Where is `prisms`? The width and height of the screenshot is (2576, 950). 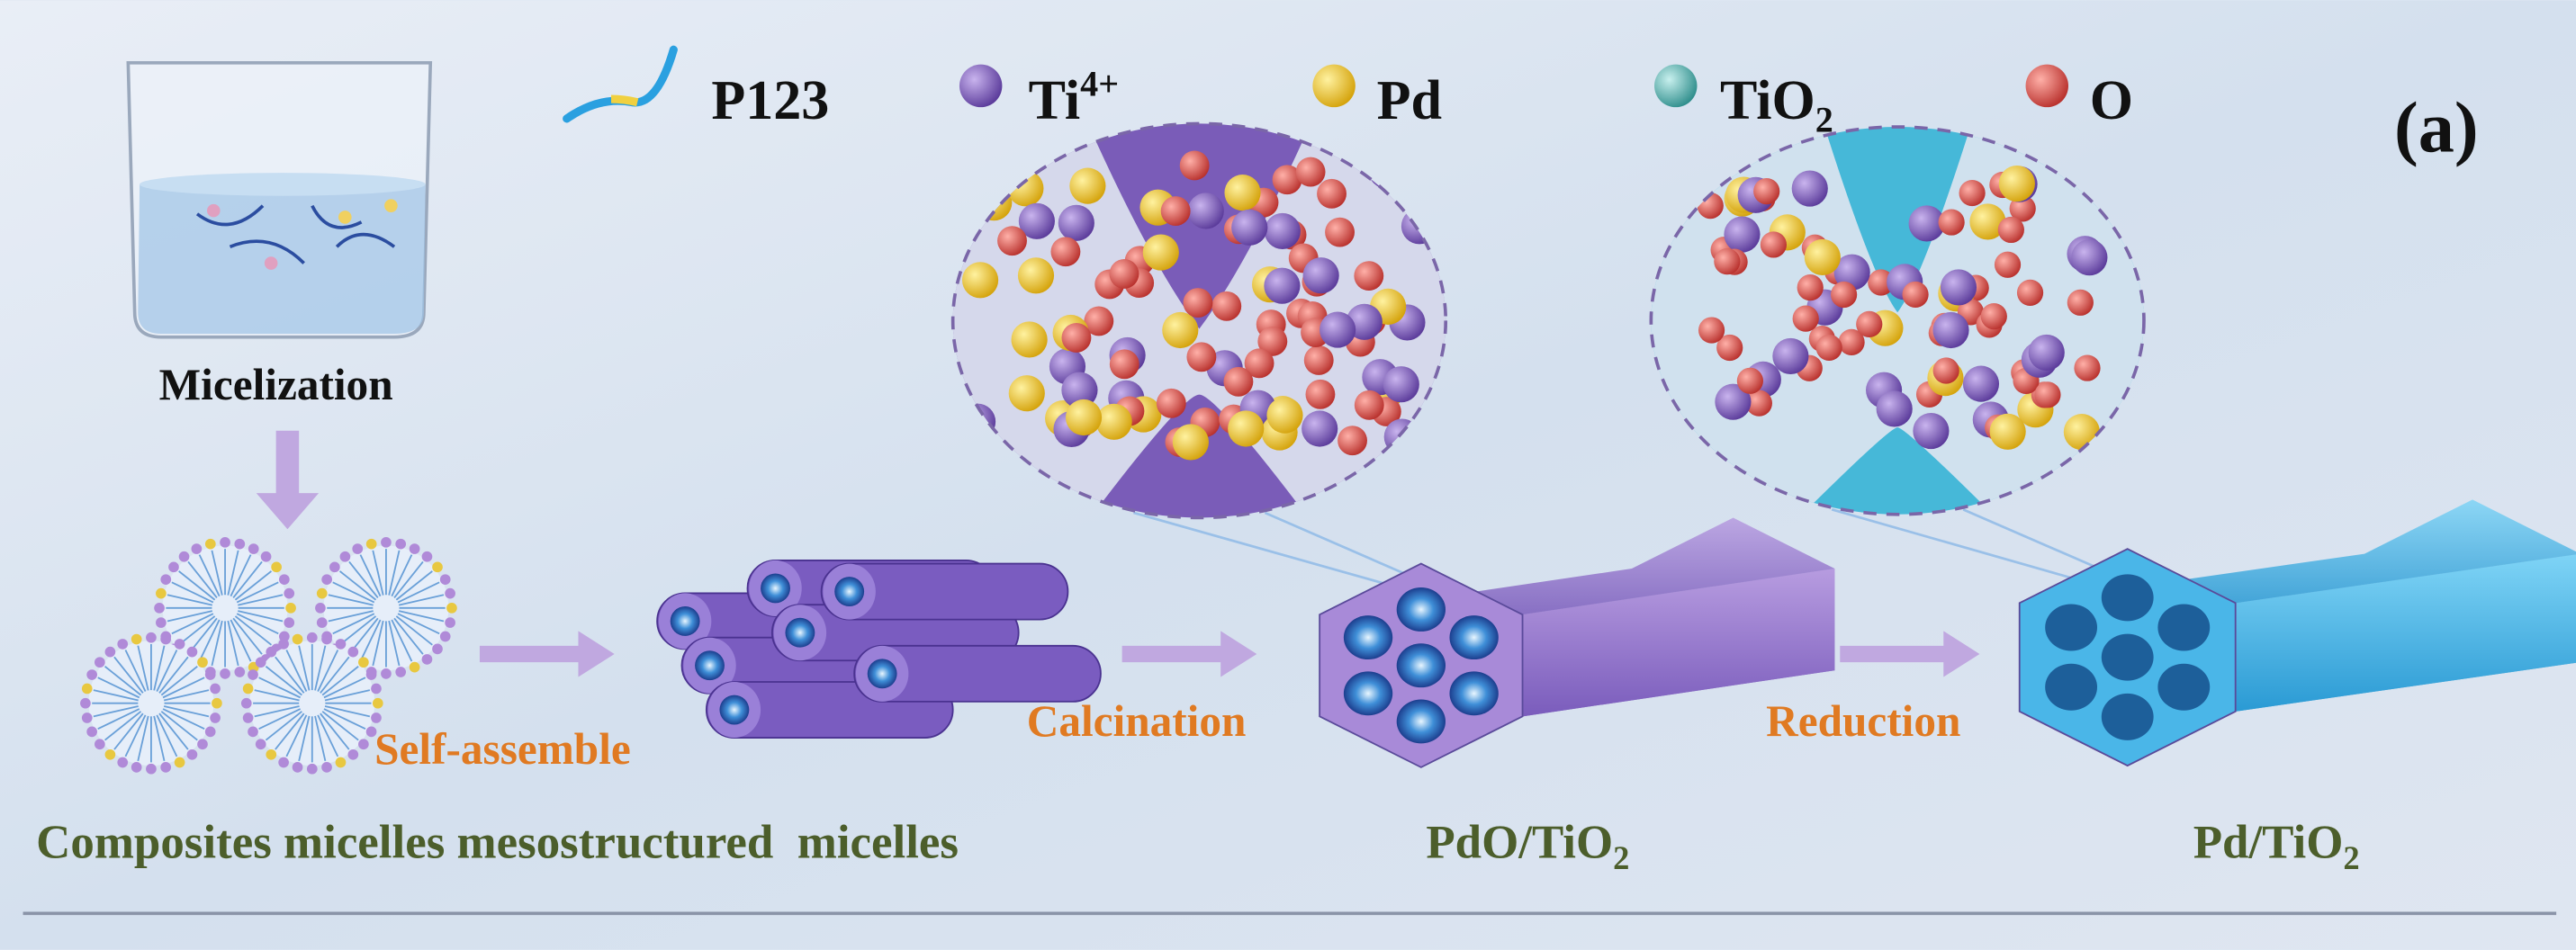
prisms is located at coordinates (1947, 633).